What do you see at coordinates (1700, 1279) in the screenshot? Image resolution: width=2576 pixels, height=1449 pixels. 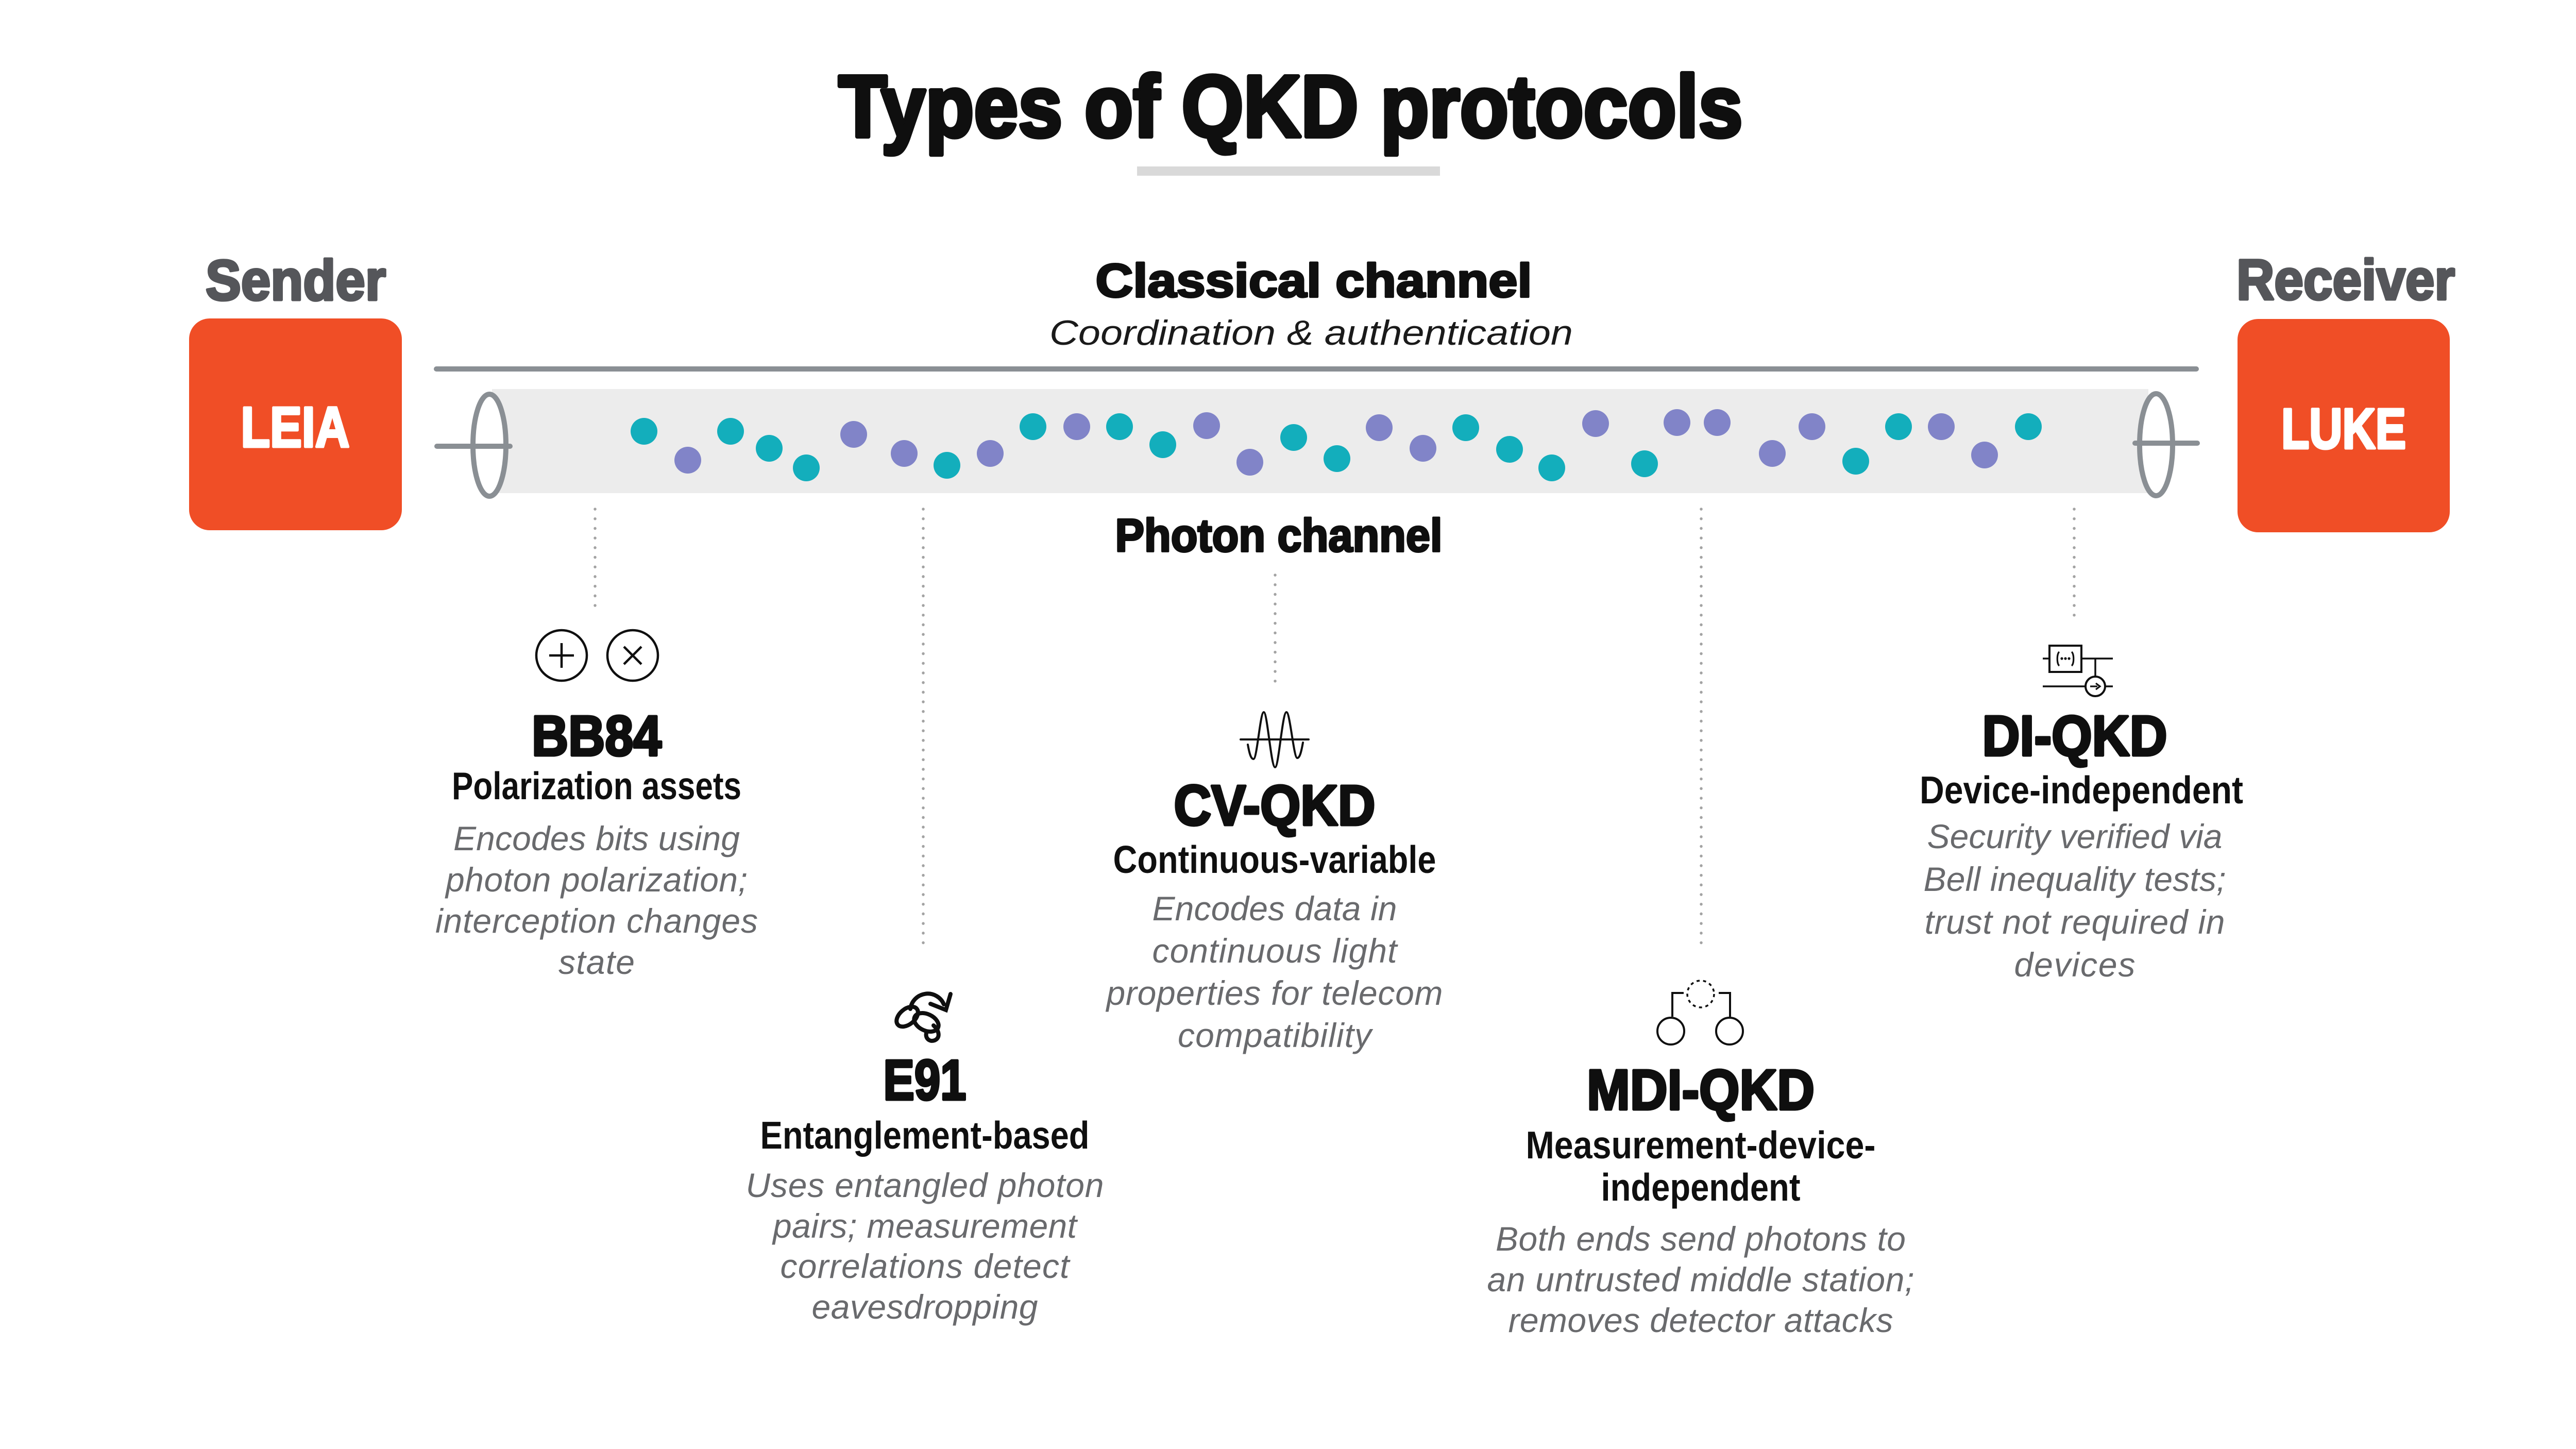 I see `svg-text: an untrusted middle station;` at bounding box center [1700, 1279].